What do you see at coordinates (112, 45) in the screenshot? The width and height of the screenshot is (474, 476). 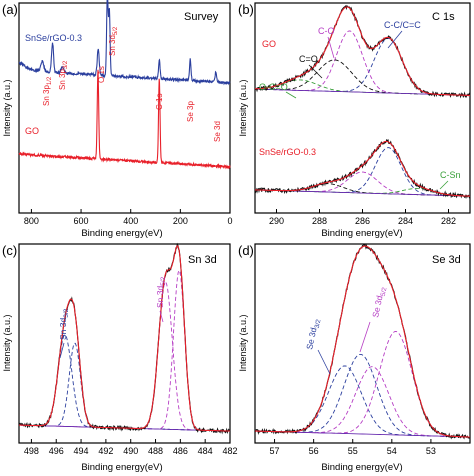 I see `label-sn3d52-text: Sn 3d` at bounding box center [112, 45].